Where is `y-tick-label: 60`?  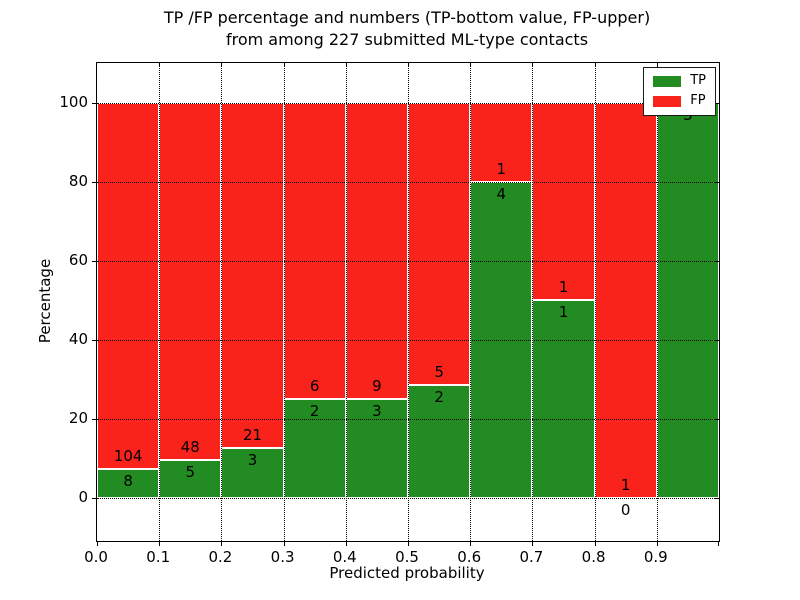 y-tick-label: 60 is located at coordinates (78, 259).